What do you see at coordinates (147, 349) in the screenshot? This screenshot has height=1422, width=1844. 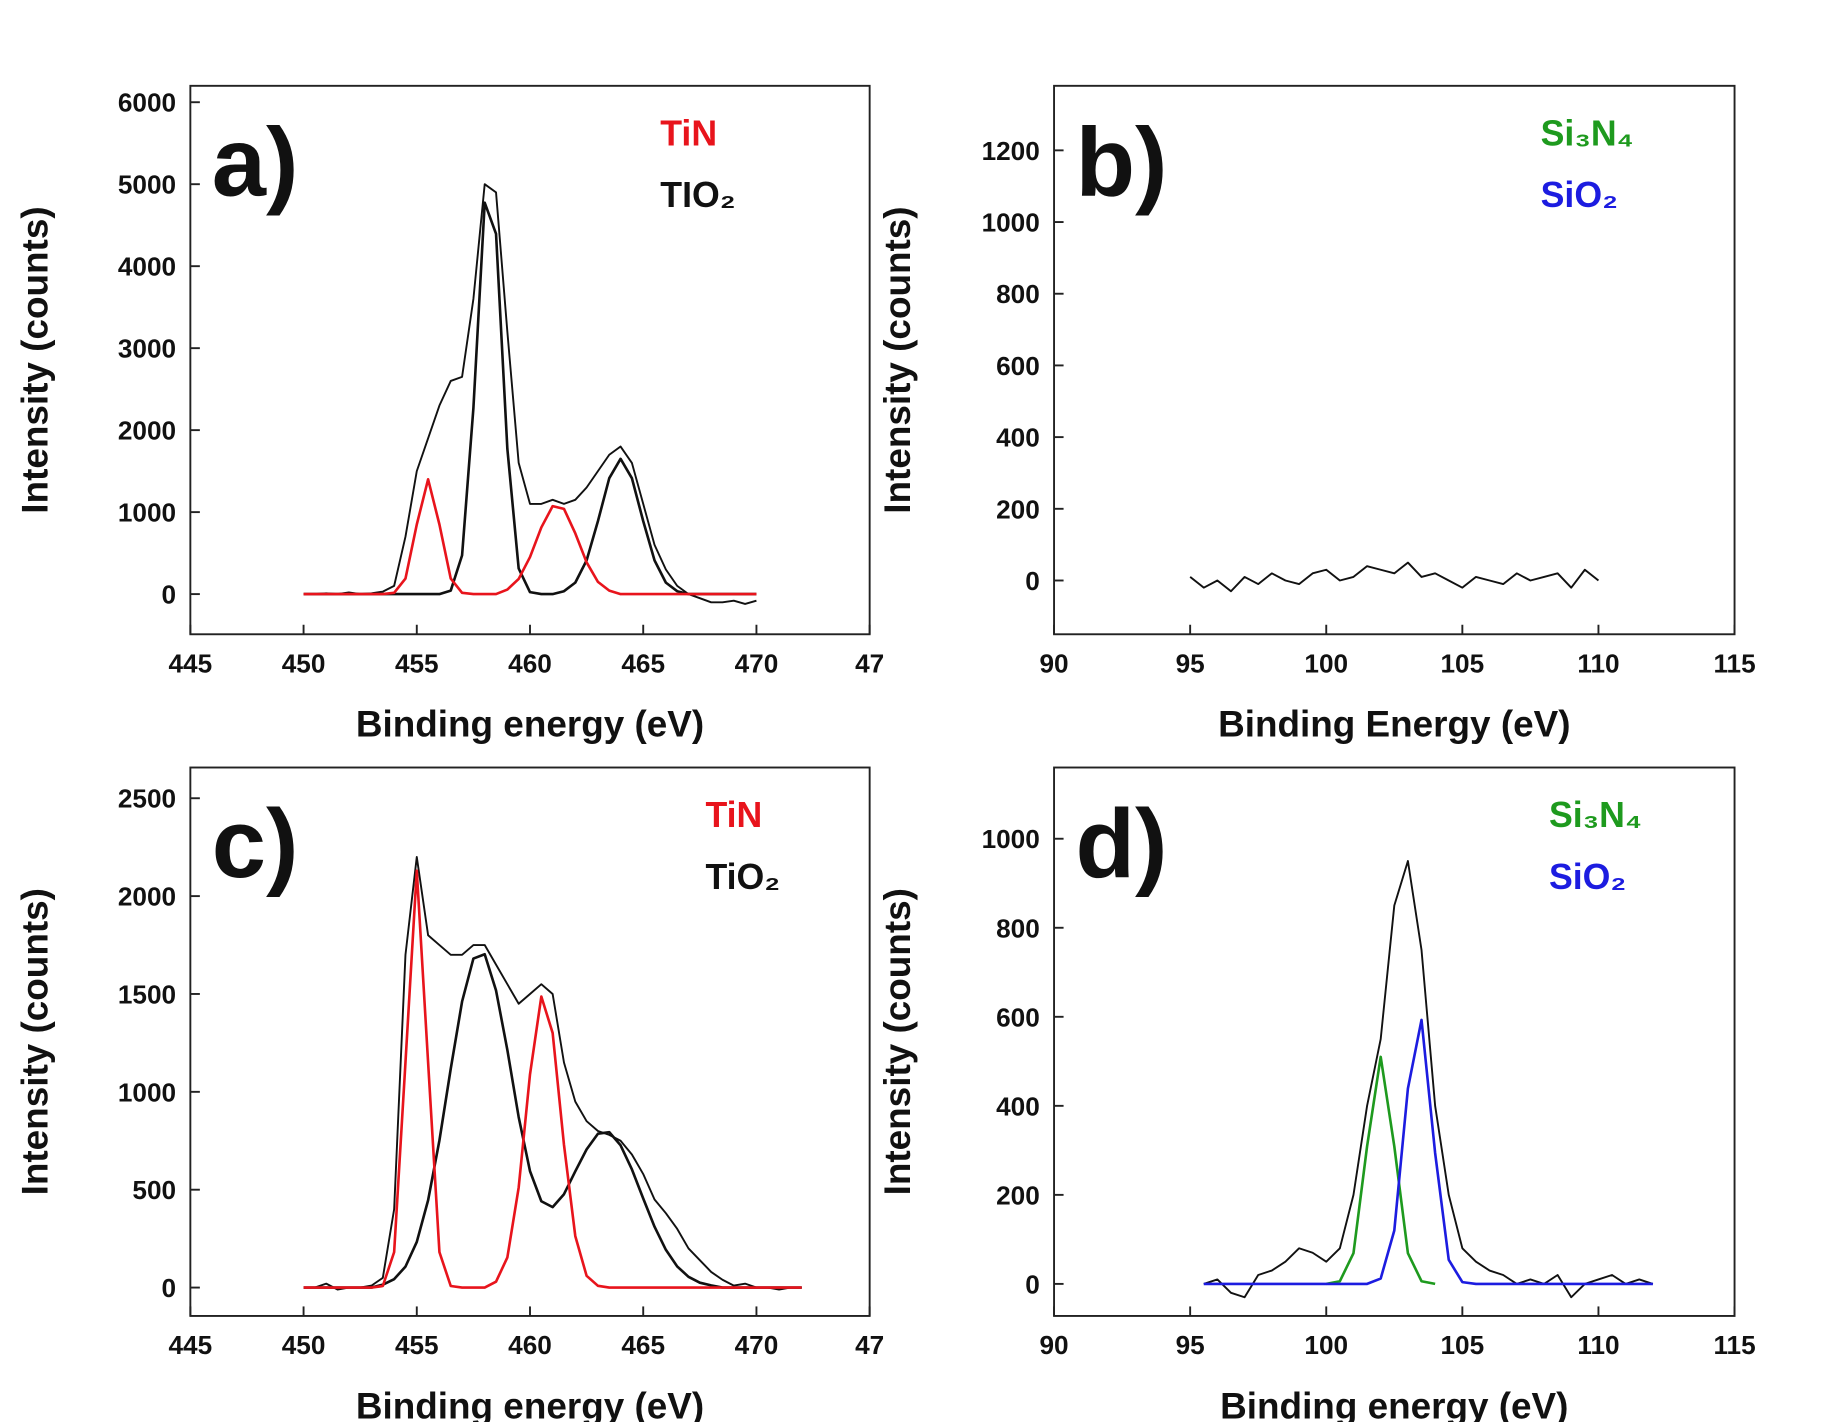 I see `y-tick-label: 3000` at bounding box center [147, 349].